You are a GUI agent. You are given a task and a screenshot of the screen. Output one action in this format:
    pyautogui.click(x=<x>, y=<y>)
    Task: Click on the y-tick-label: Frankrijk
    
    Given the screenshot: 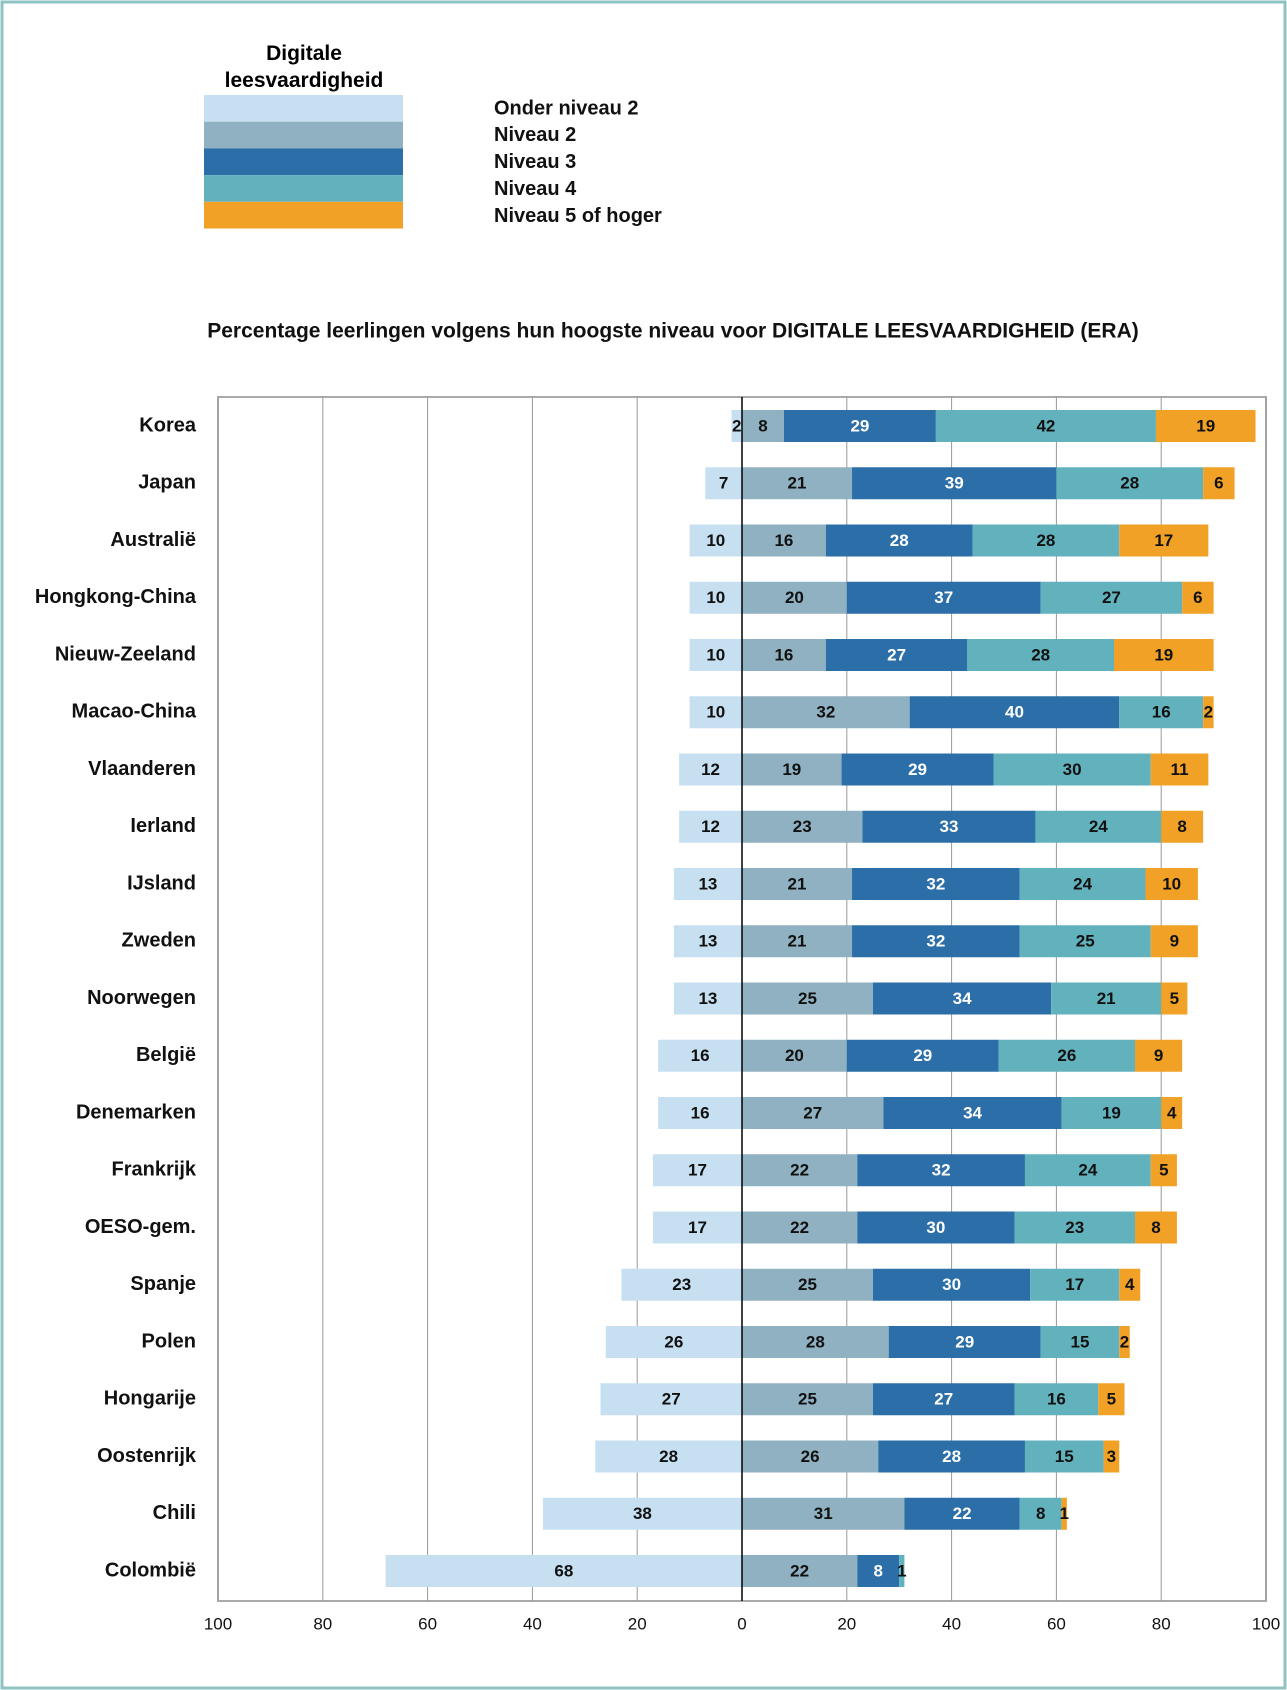 What is the action you would take?
    pyautogui.click(x=154, y=1170)
    